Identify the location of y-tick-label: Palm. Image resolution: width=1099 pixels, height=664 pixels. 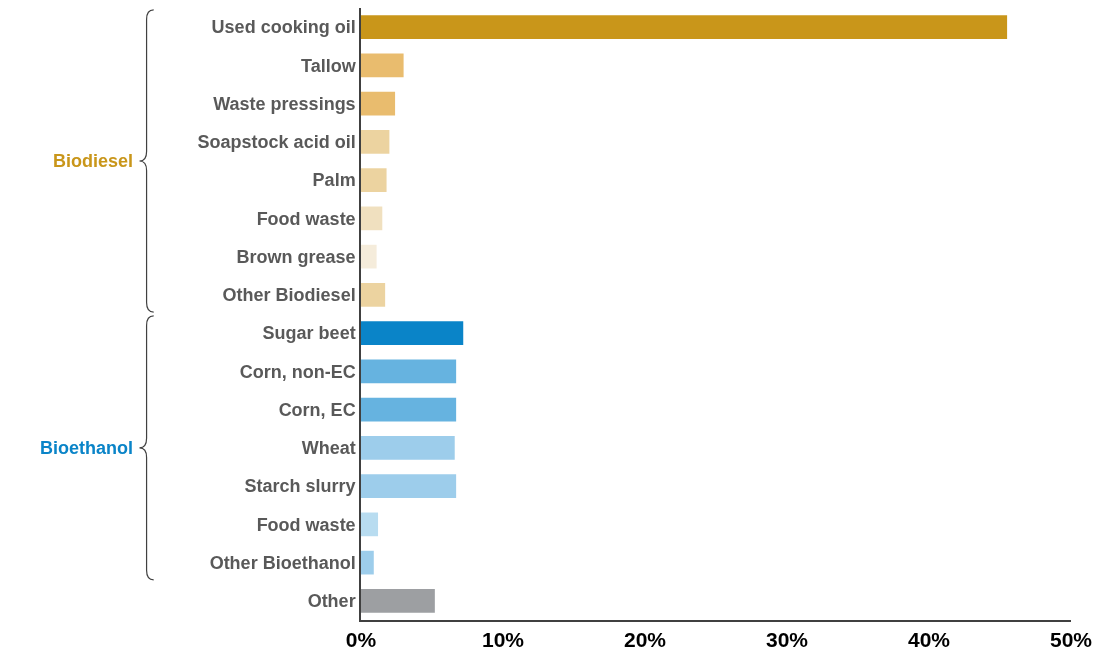
(334, 180).